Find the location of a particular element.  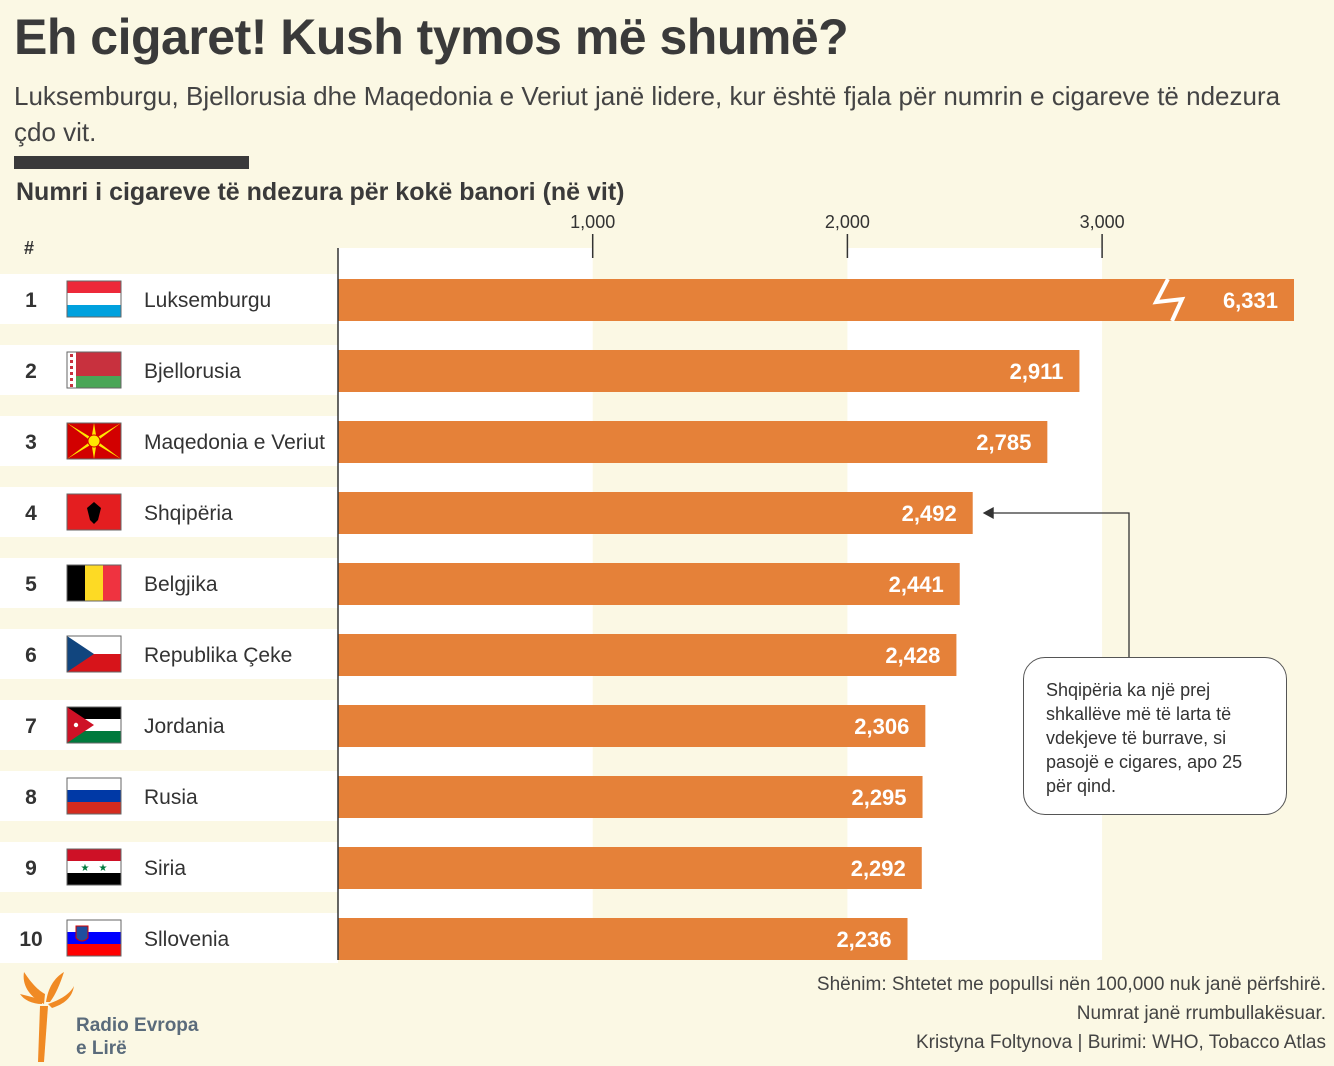

north-macedonia-flag-icon is located at coordinates (94, 441).